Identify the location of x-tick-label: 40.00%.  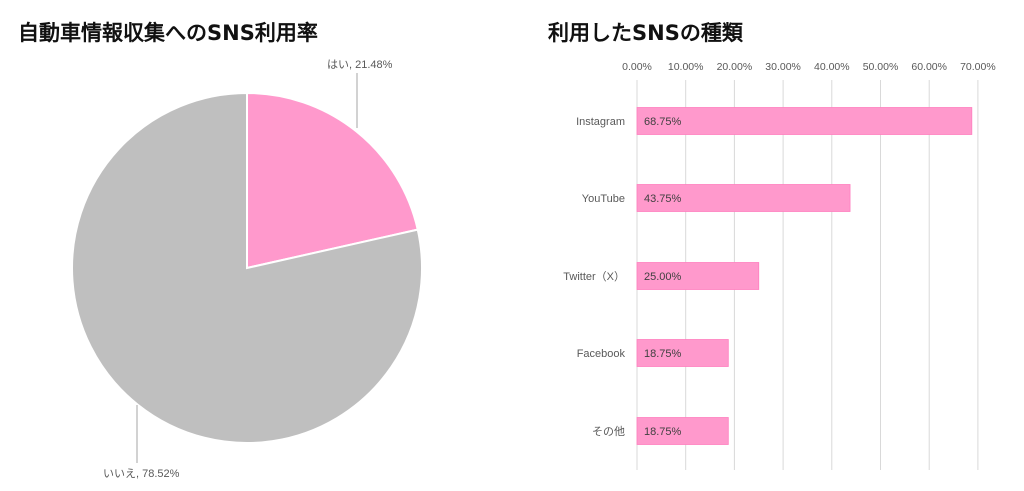
(832, 67).